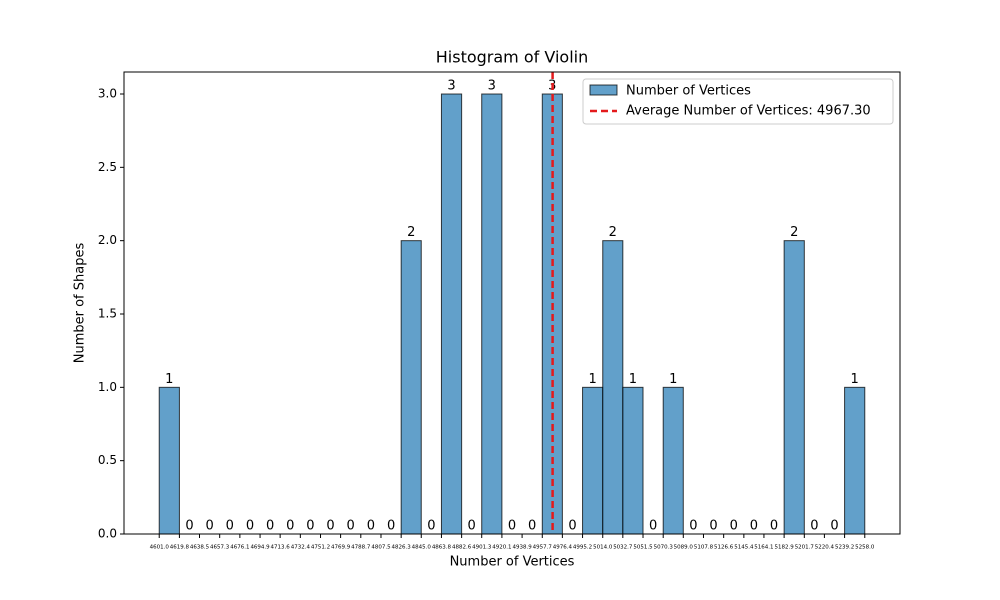 This screenshot has height=600, width=1000. What do you see at coordinates (281, 548) in the screenshot?
I see `x-tick-label: 4713.6` at bounding box center [281, 548].